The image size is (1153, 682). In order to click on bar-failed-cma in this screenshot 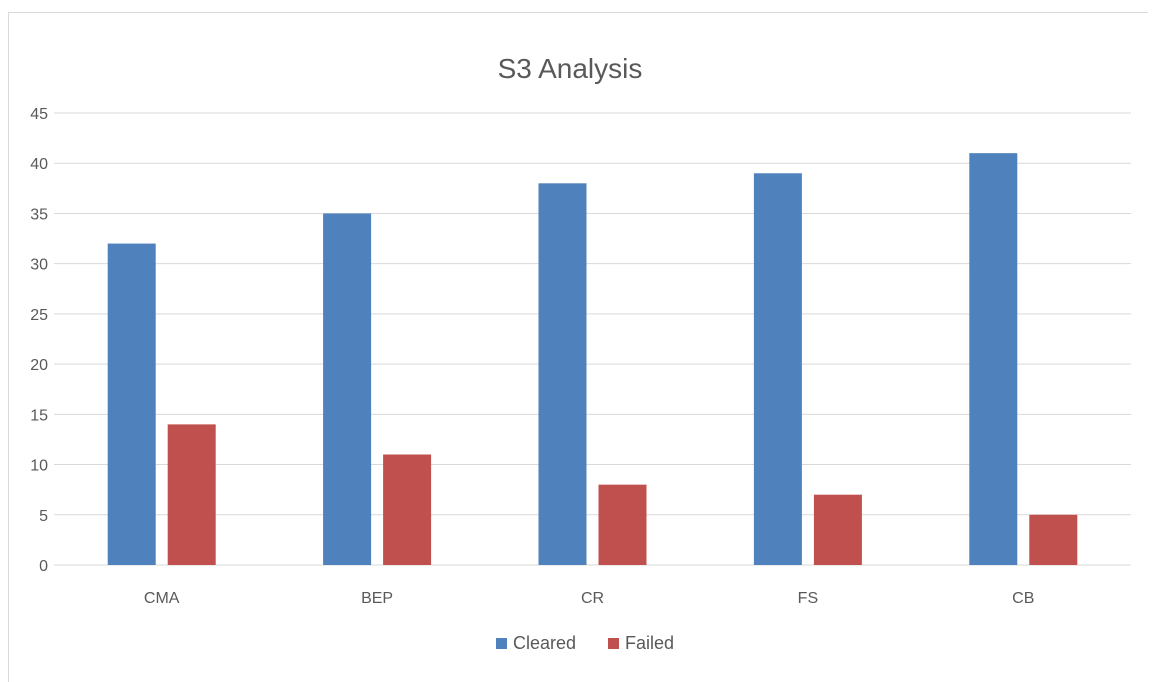, I will do `click(191, 494)`.